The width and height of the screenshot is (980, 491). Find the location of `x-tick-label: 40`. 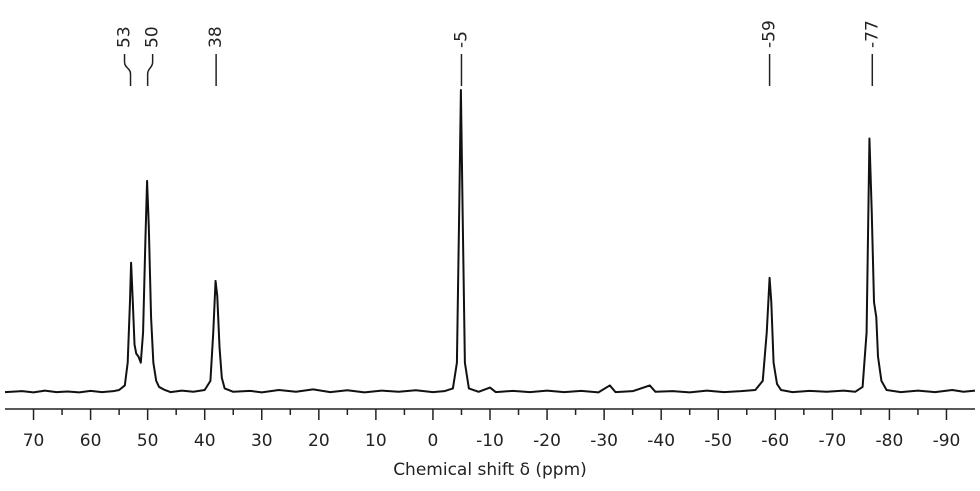

x-tick-label: 40 is located at coordinates (205, 441).